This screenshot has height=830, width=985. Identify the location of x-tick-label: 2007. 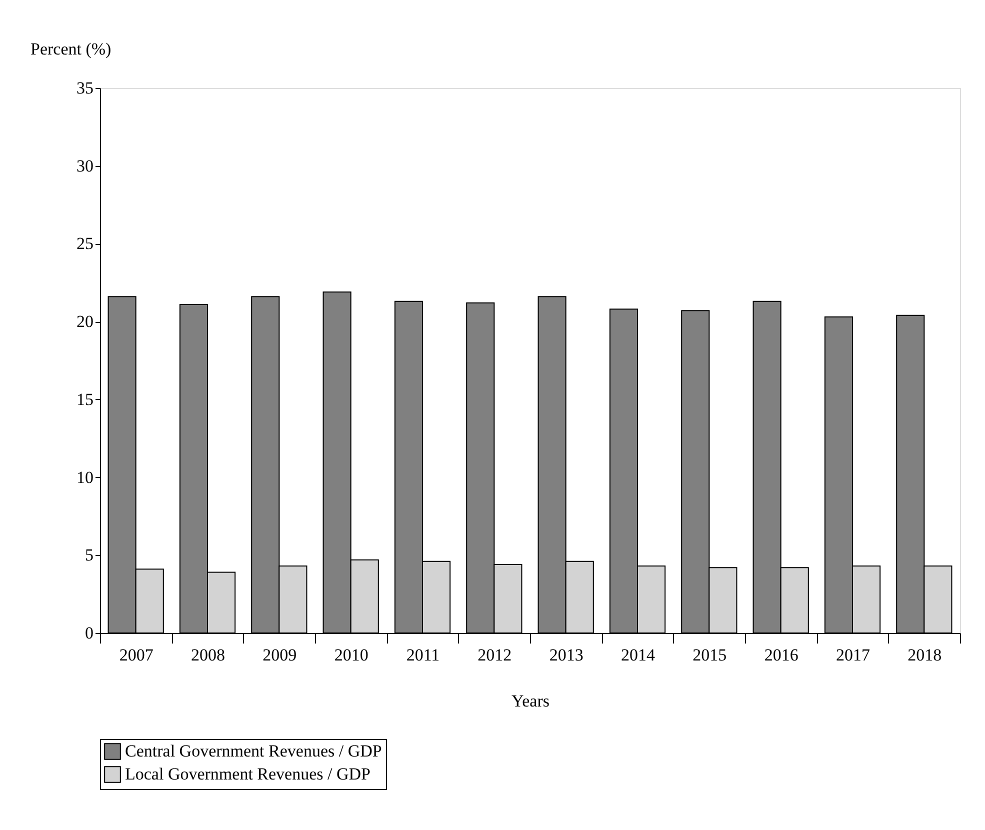
(136, 655).